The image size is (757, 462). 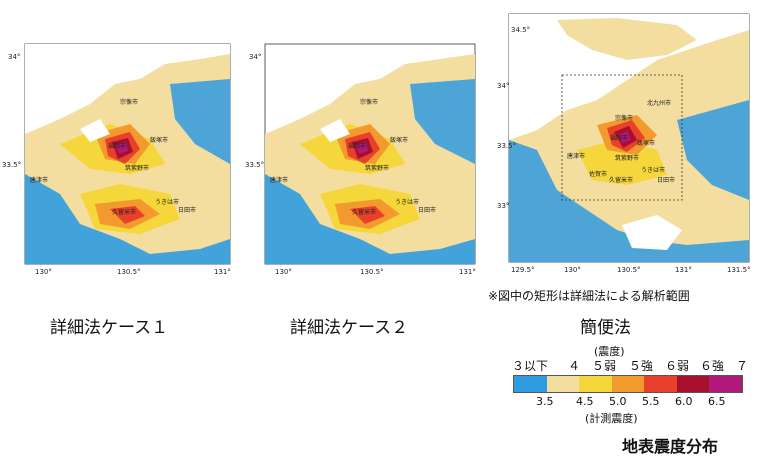 I want to click on map3-city-label: 日田市, so click(x=666, y=180).